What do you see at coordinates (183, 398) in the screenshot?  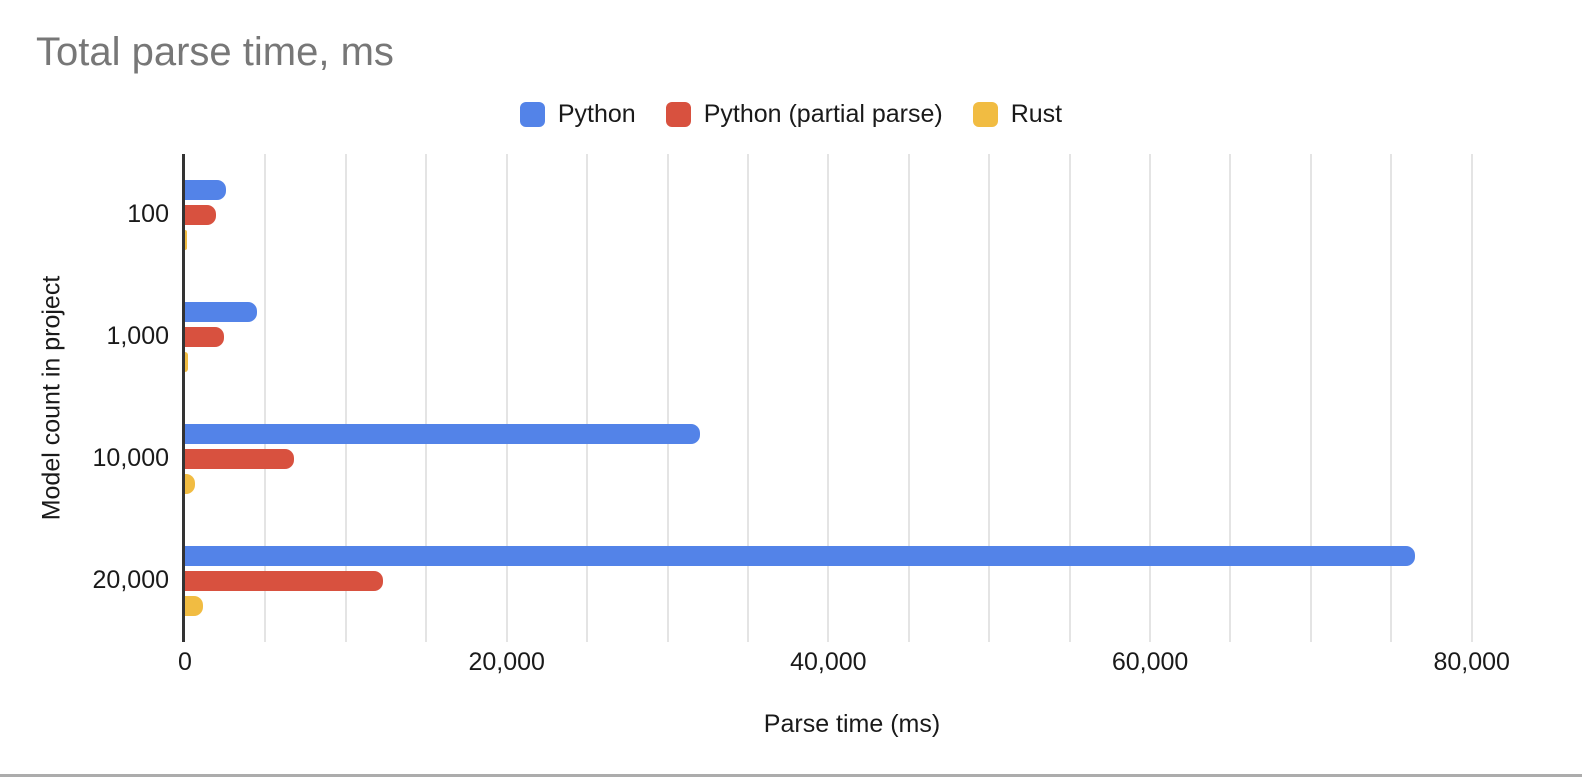 I see `y-axis-line` at bounding box center [183, 398].